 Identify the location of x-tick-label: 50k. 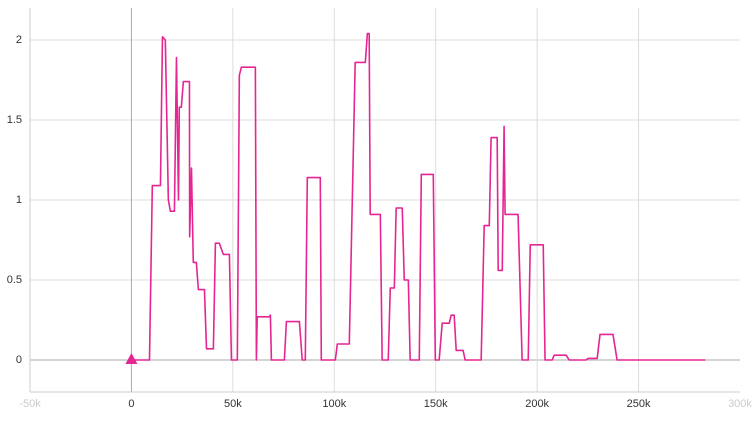
(233, 404).